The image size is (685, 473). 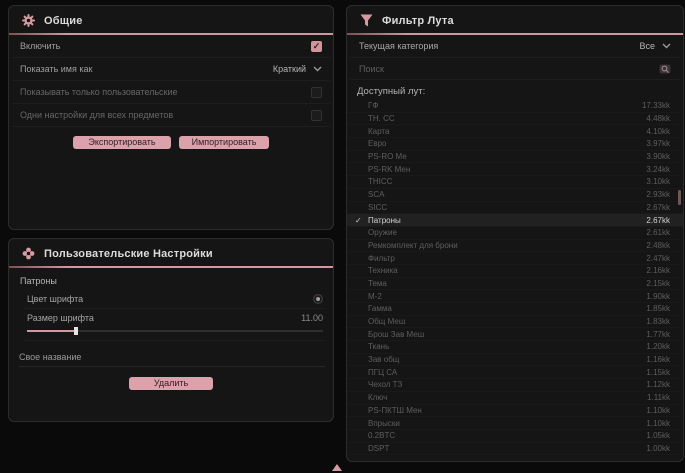 I want to click on color-wheel-icon, so click(x=318, y=298).